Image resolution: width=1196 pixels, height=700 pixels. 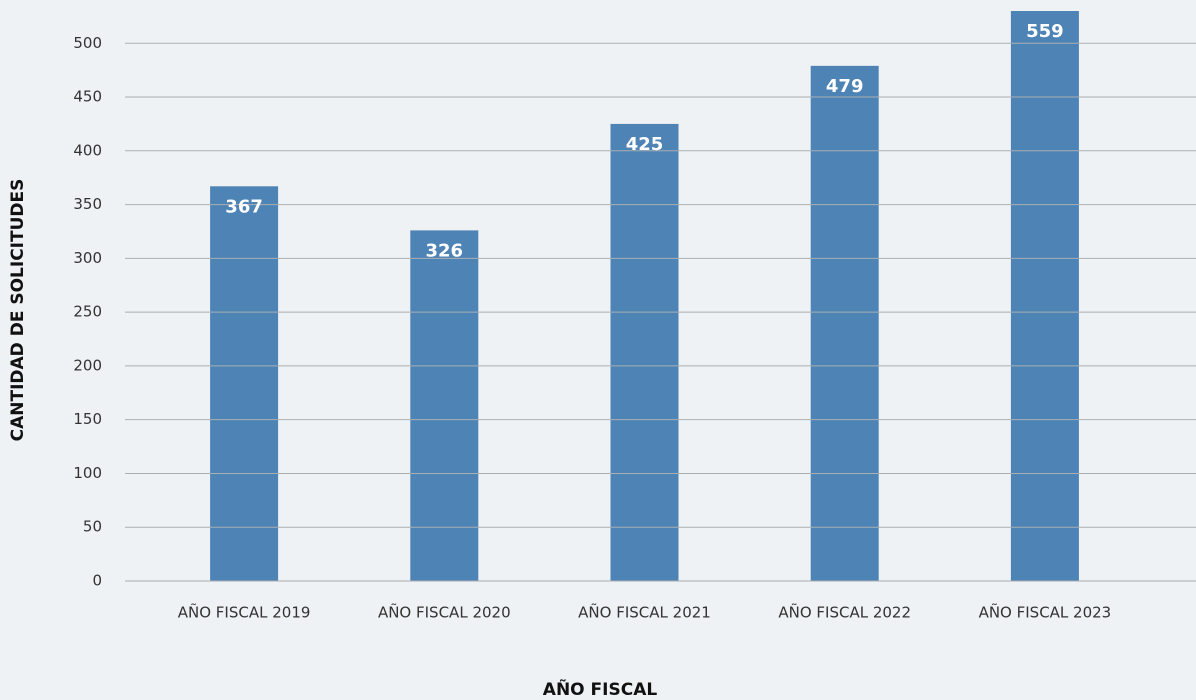 What do you see at coordinates (87, 258) in the screenshot?
I see `y-tick-label: 300` at bounding box center [87, 258].